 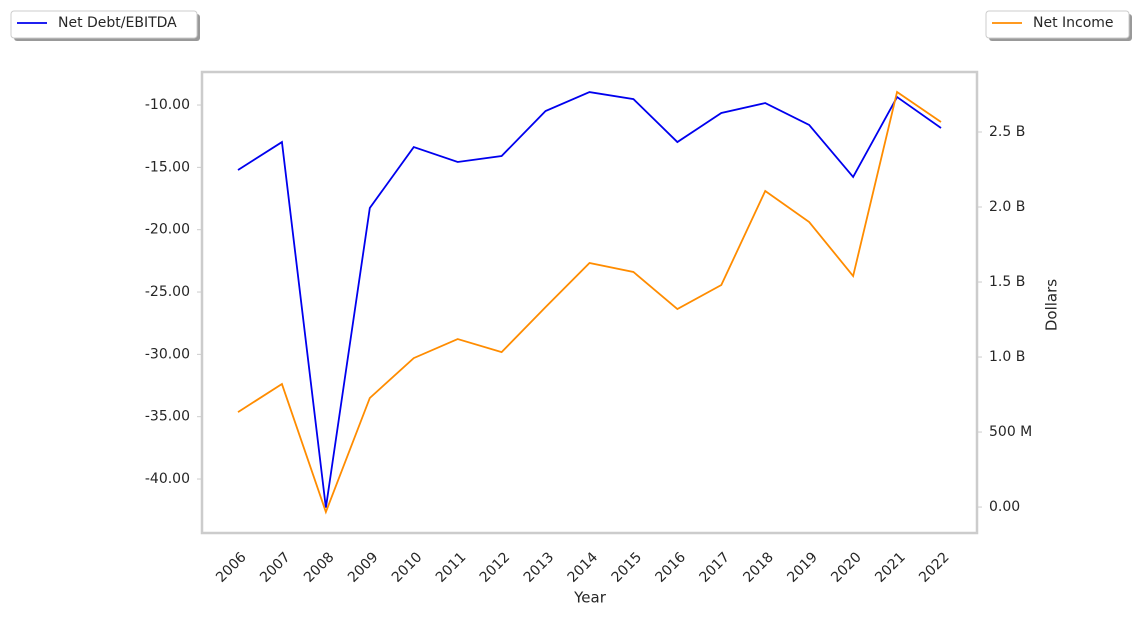 What do you see at coordinates (846, 567) in the screenshot?
I see `x-tick-label: 2020` at bounding box center [846, 567].